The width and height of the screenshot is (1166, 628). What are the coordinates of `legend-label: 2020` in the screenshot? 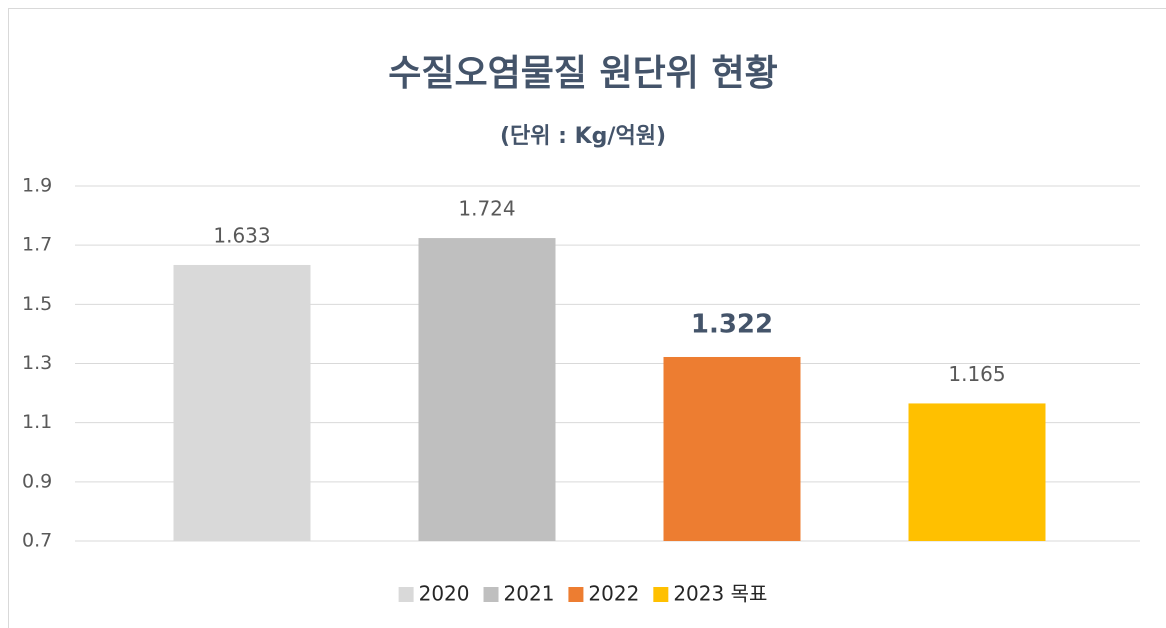 It's located at (444, 594).